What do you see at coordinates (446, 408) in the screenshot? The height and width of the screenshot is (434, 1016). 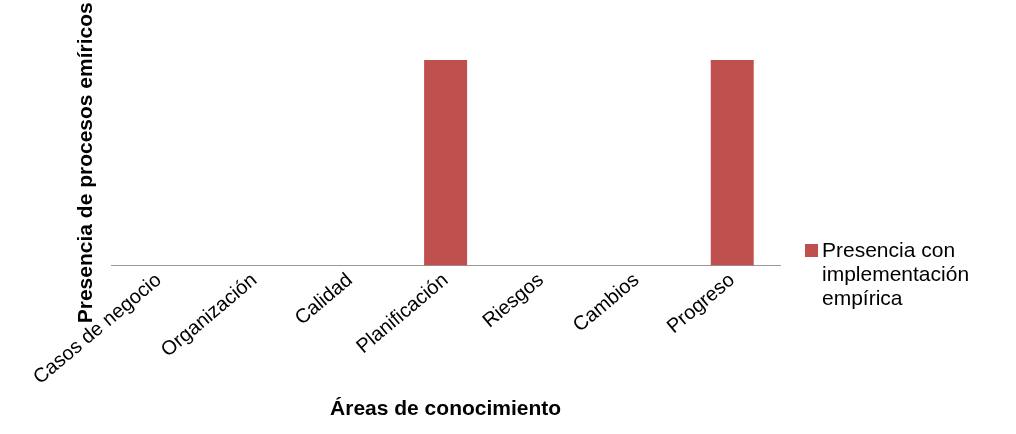 I see `x-axis-title: Áreas de conocimiento` at bounding box center [446, 408].